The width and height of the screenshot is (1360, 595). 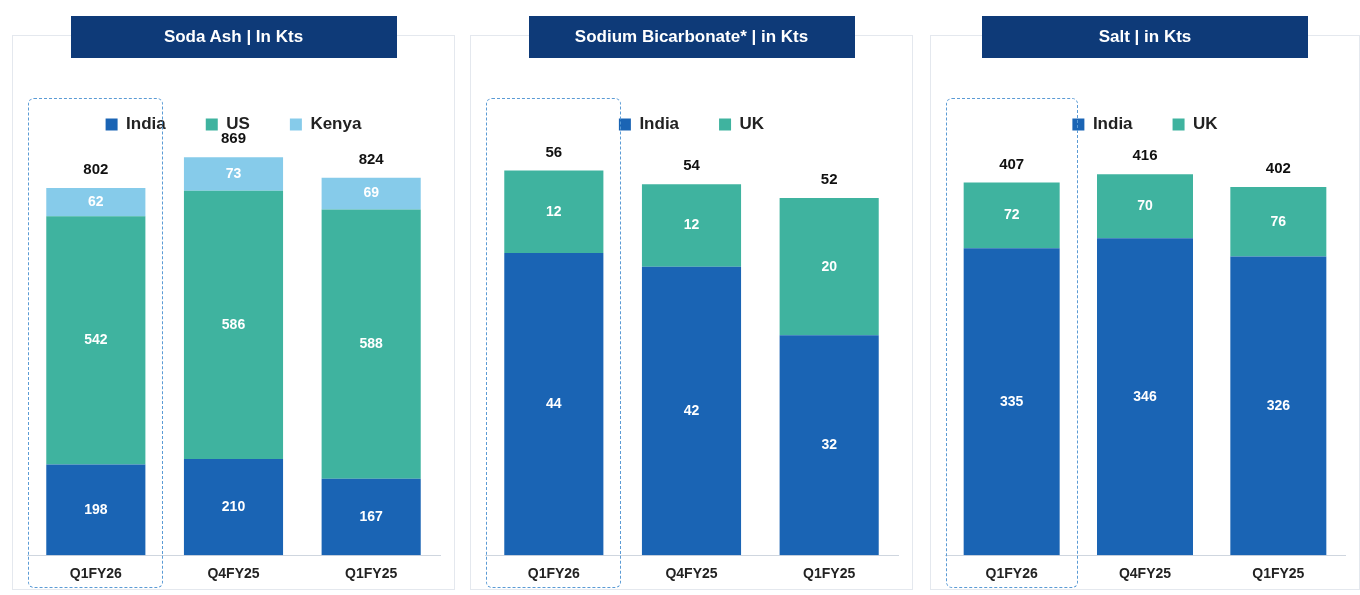 What do you see at coordinates (371, 158) in the screenshot?
I see `total-label: 824` at bounding box center [371, 158].